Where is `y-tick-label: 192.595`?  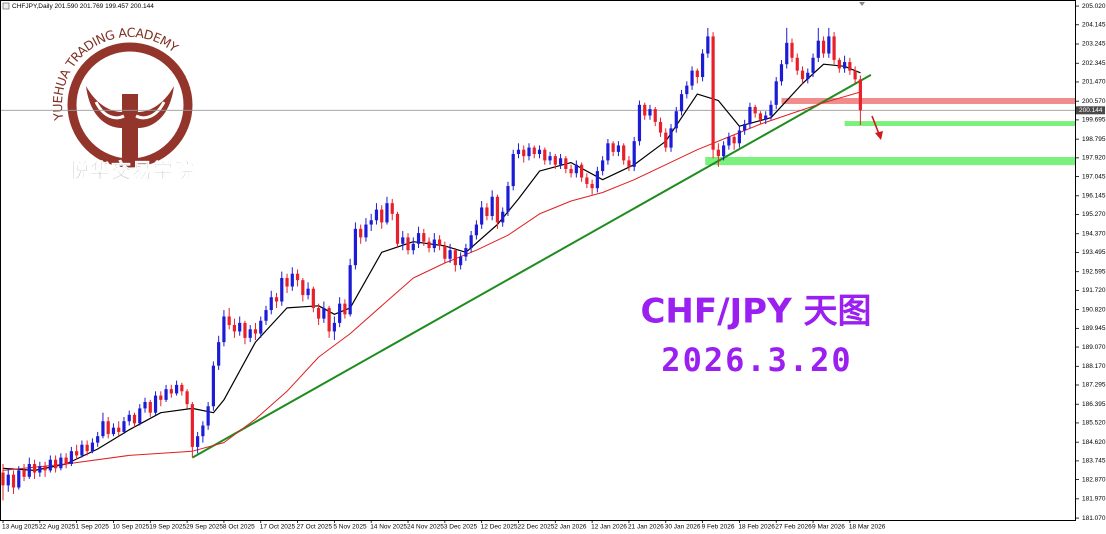
y-tick-label: 192.595 is located at coordinates (1094, 271).